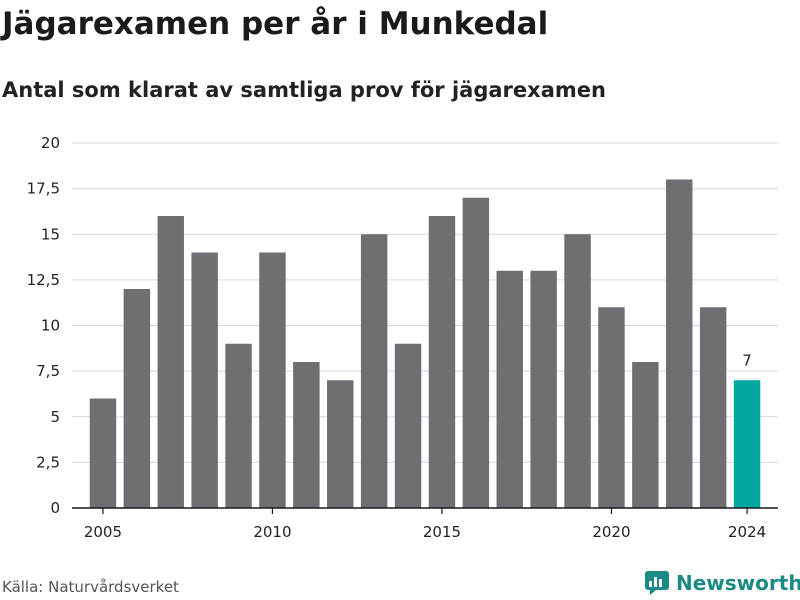 Image resolution: width=800 pixels, height=600 pixels. I want to click on bar-2005, so click(103, 453).